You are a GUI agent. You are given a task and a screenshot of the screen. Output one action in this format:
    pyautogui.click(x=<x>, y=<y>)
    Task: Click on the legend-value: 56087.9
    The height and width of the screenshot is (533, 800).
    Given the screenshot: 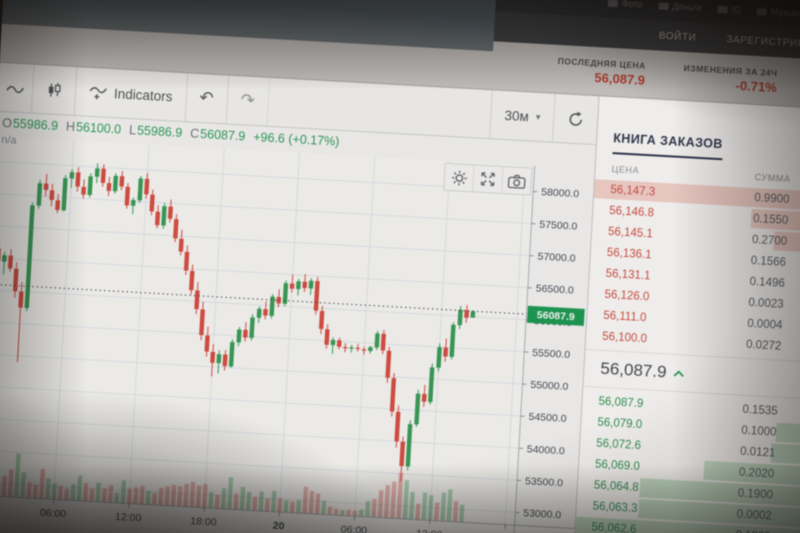 What is the action you would take?
    pyautogui.click(x=222, y=135)
    